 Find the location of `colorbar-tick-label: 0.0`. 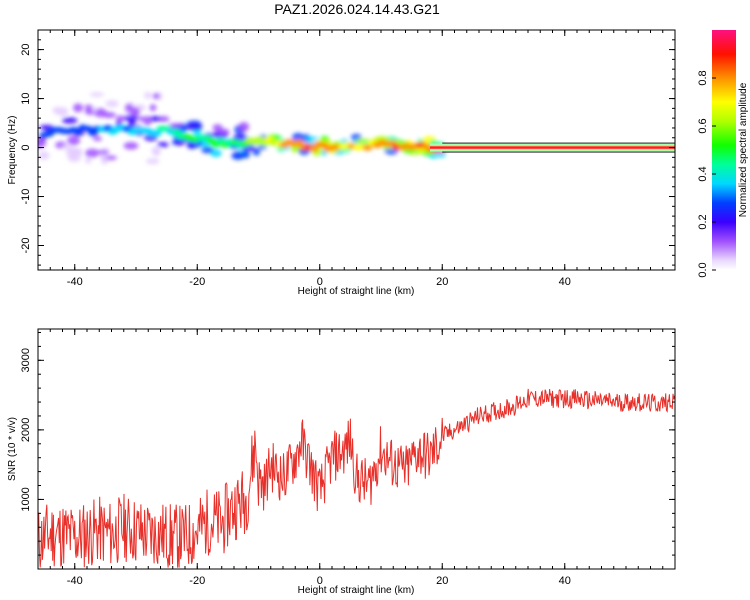

colorbar-tick-label: 0.0 is located at coordinates (703, 269).